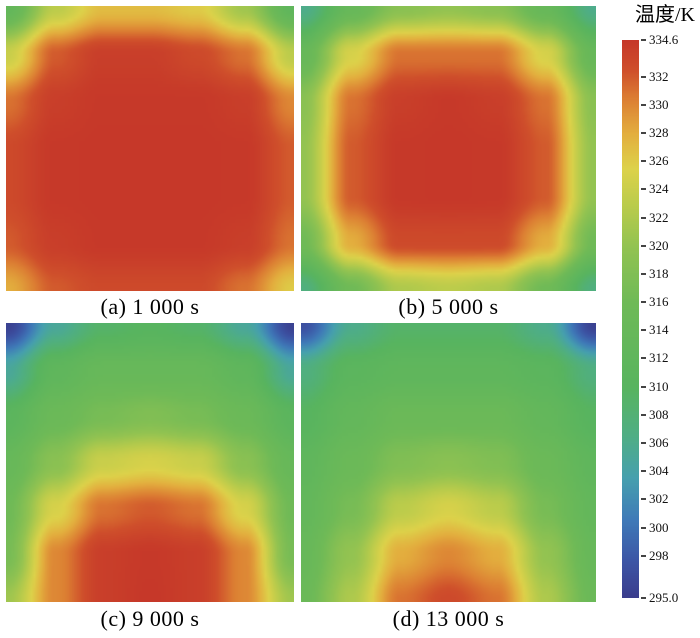 The image size is (700, 638). What do you see at coordinates (659, 414) in the screenshot?
I see `colorbar-tick-label: 308` at bounding box center [659, 414].